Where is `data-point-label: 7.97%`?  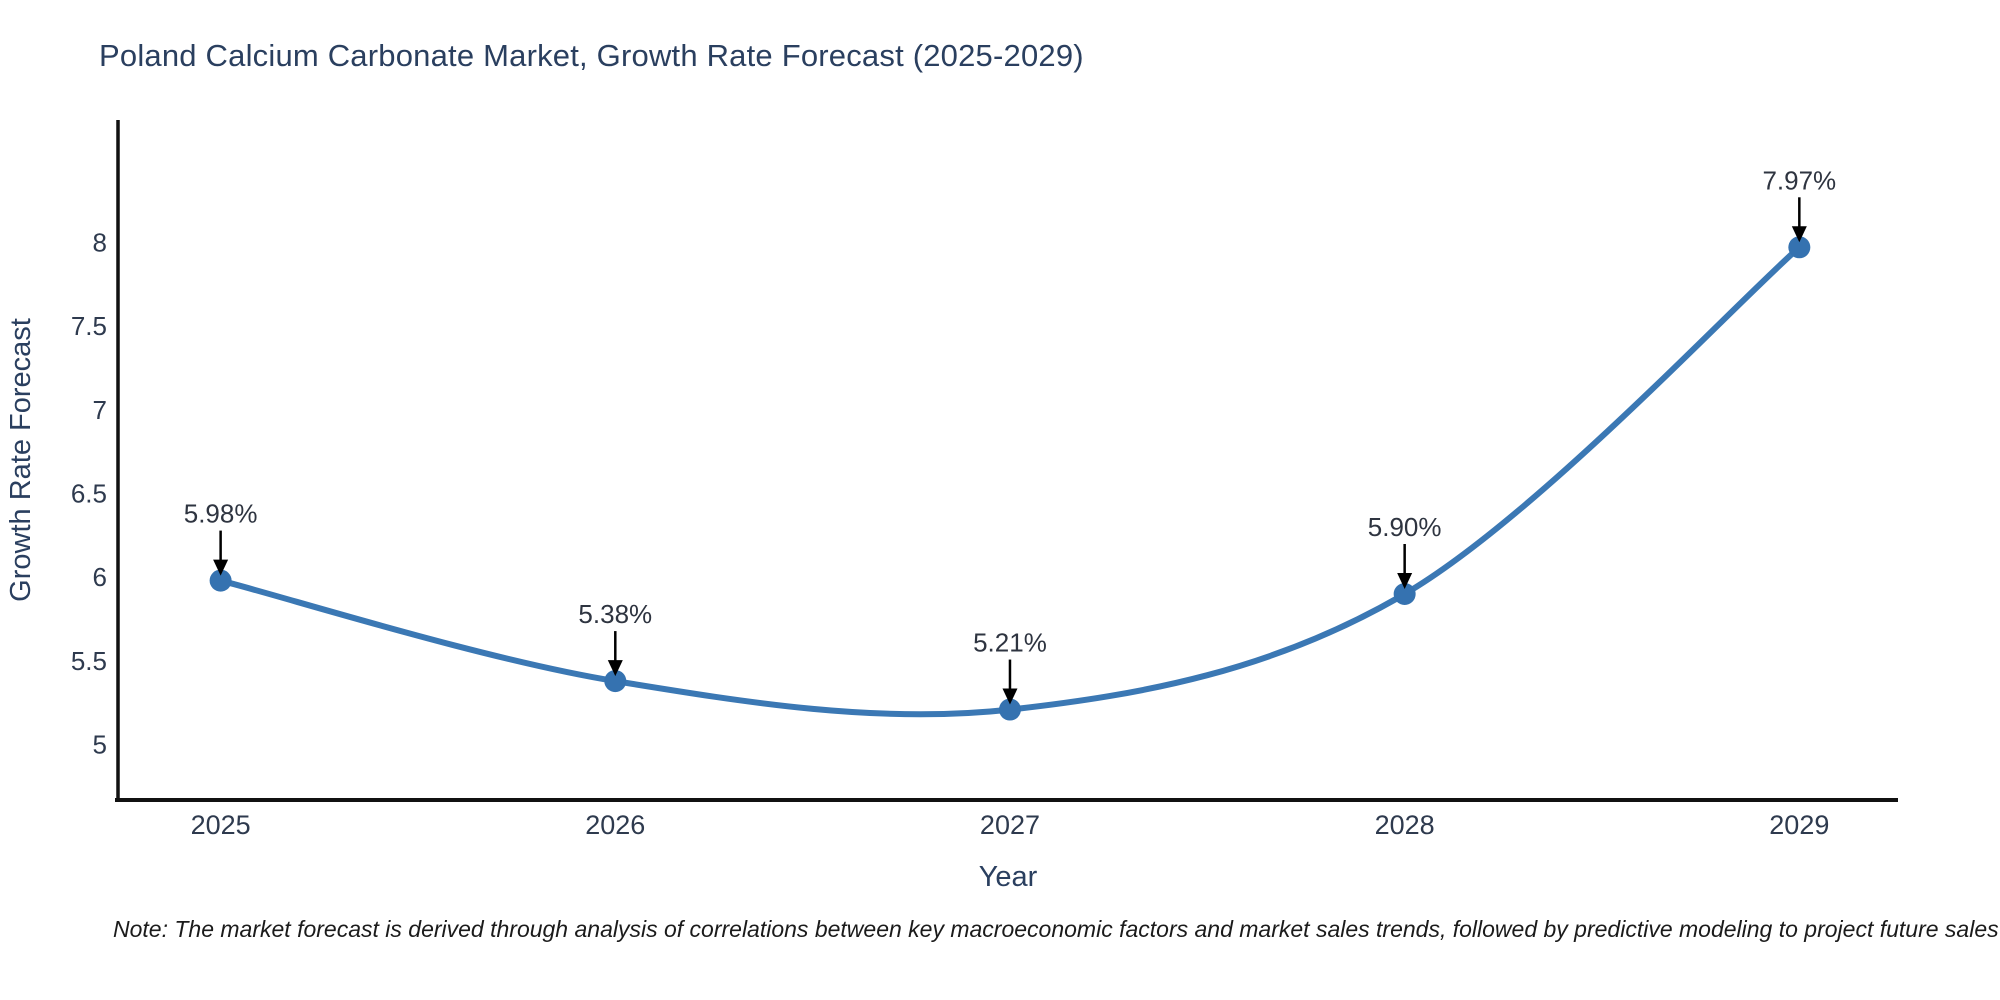
data-point-label: 7.97% is located at coordinates (1799, 180).